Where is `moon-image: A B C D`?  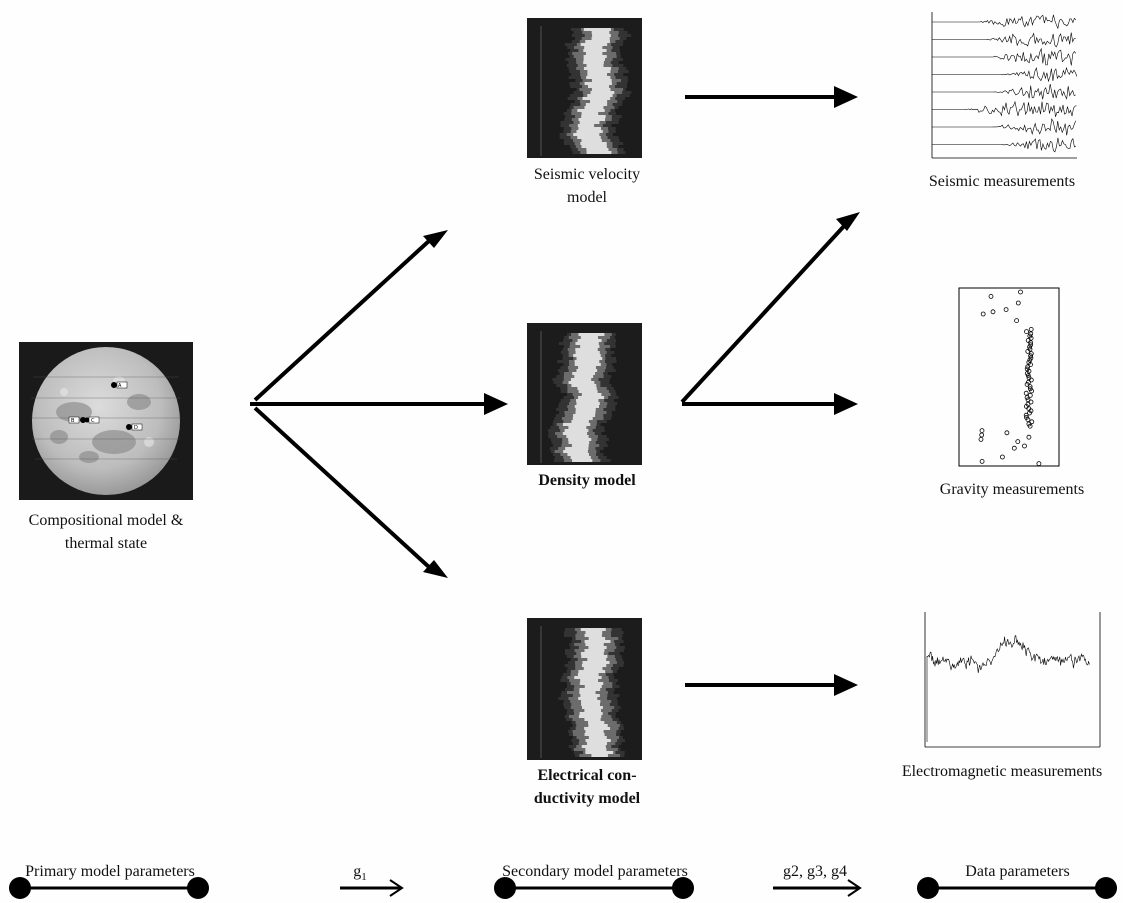 moon-image: A B C D is located at coordinates (106, 421).